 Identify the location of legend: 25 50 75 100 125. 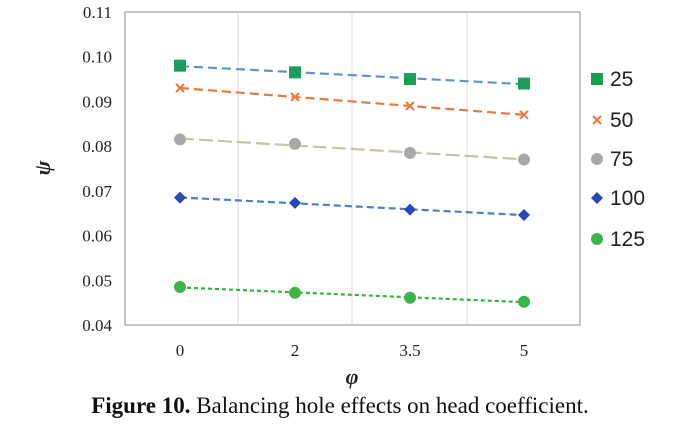
(618, 159).